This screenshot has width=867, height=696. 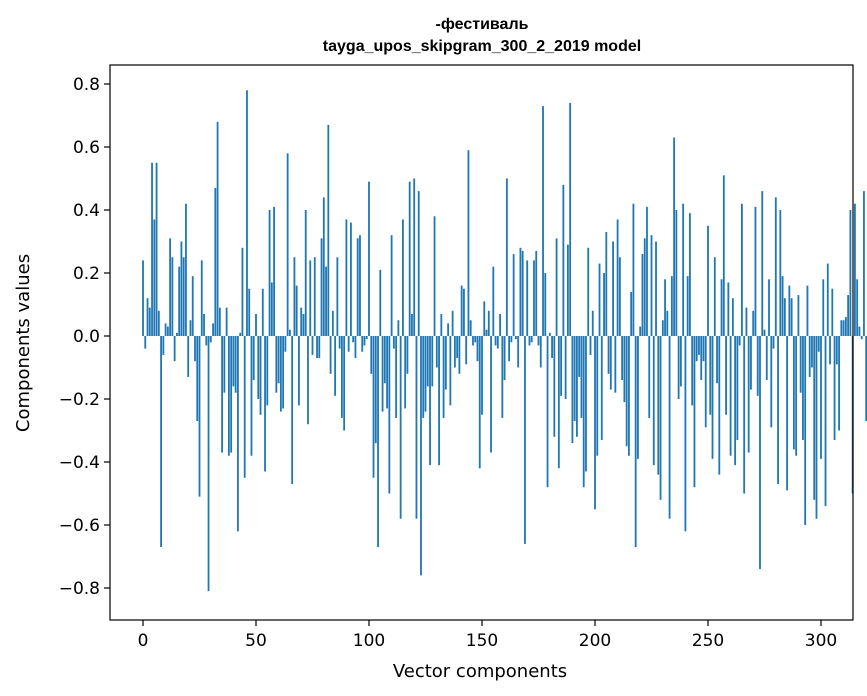 I want to click on x-tick-label: 50, so click(x=256, y=641).